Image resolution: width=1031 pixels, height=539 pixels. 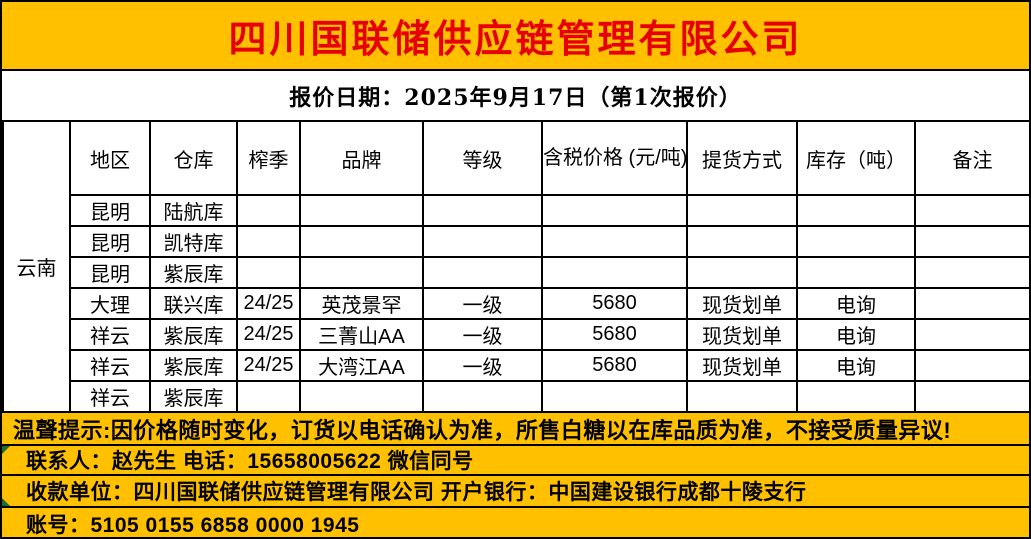 What do you see at coordinates (110, 303) in the screenshot?
I see `cell-district: 大理` at bounding box center [110, 303].